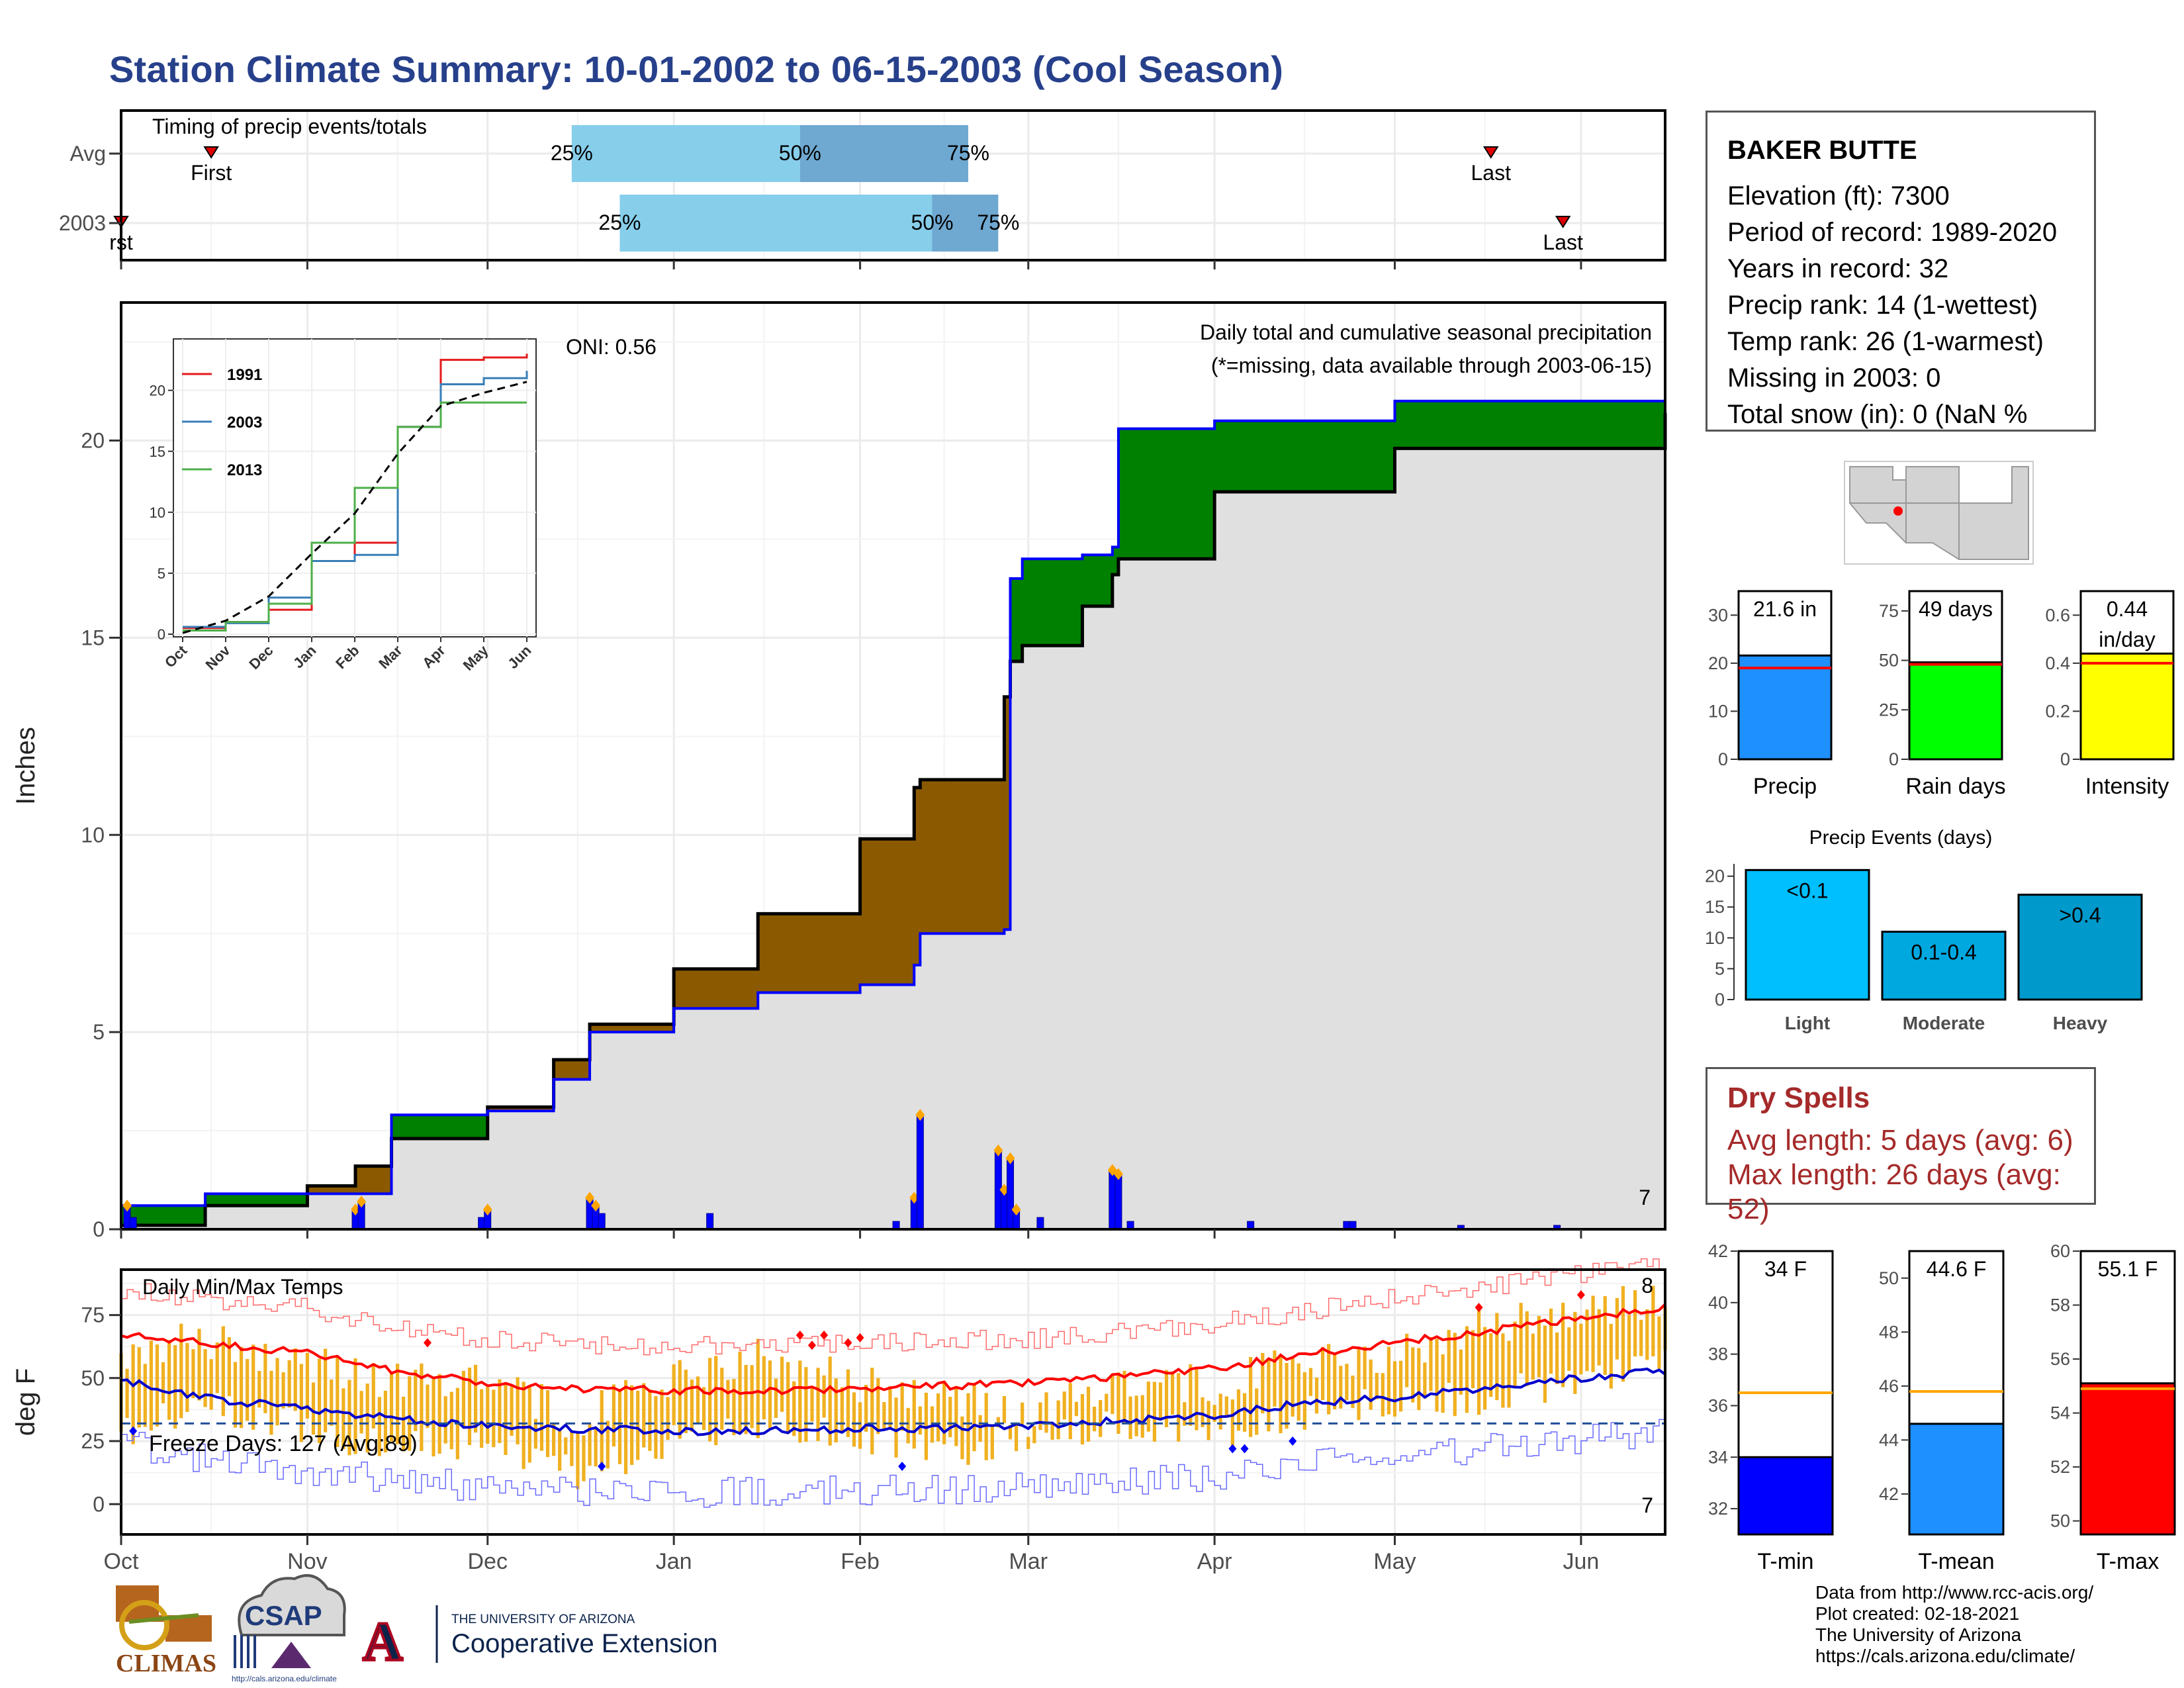  What do you see at coordinates (1898, 511) in the screenshot?
I see `station-location-marker` at bounding box center [1898, 511].